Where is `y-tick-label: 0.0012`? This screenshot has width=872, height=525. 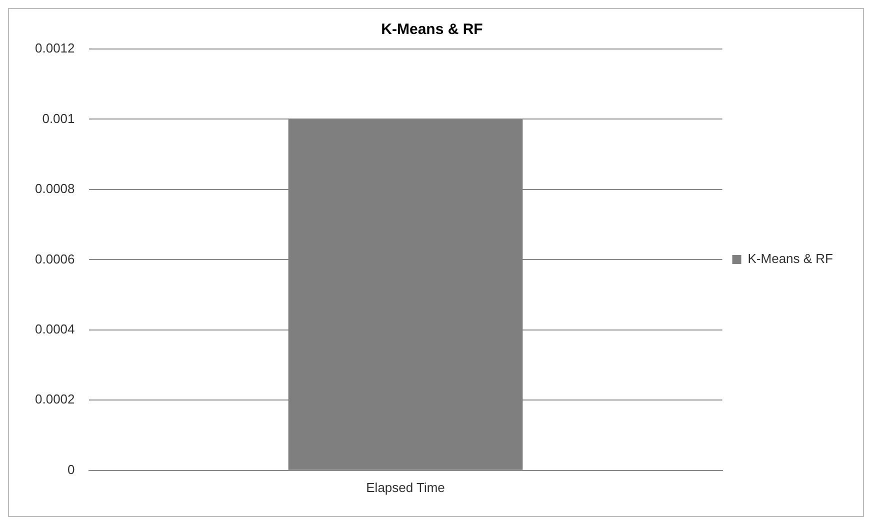
y-tick-label: 0.0012 is located at coordinates (54, 48).